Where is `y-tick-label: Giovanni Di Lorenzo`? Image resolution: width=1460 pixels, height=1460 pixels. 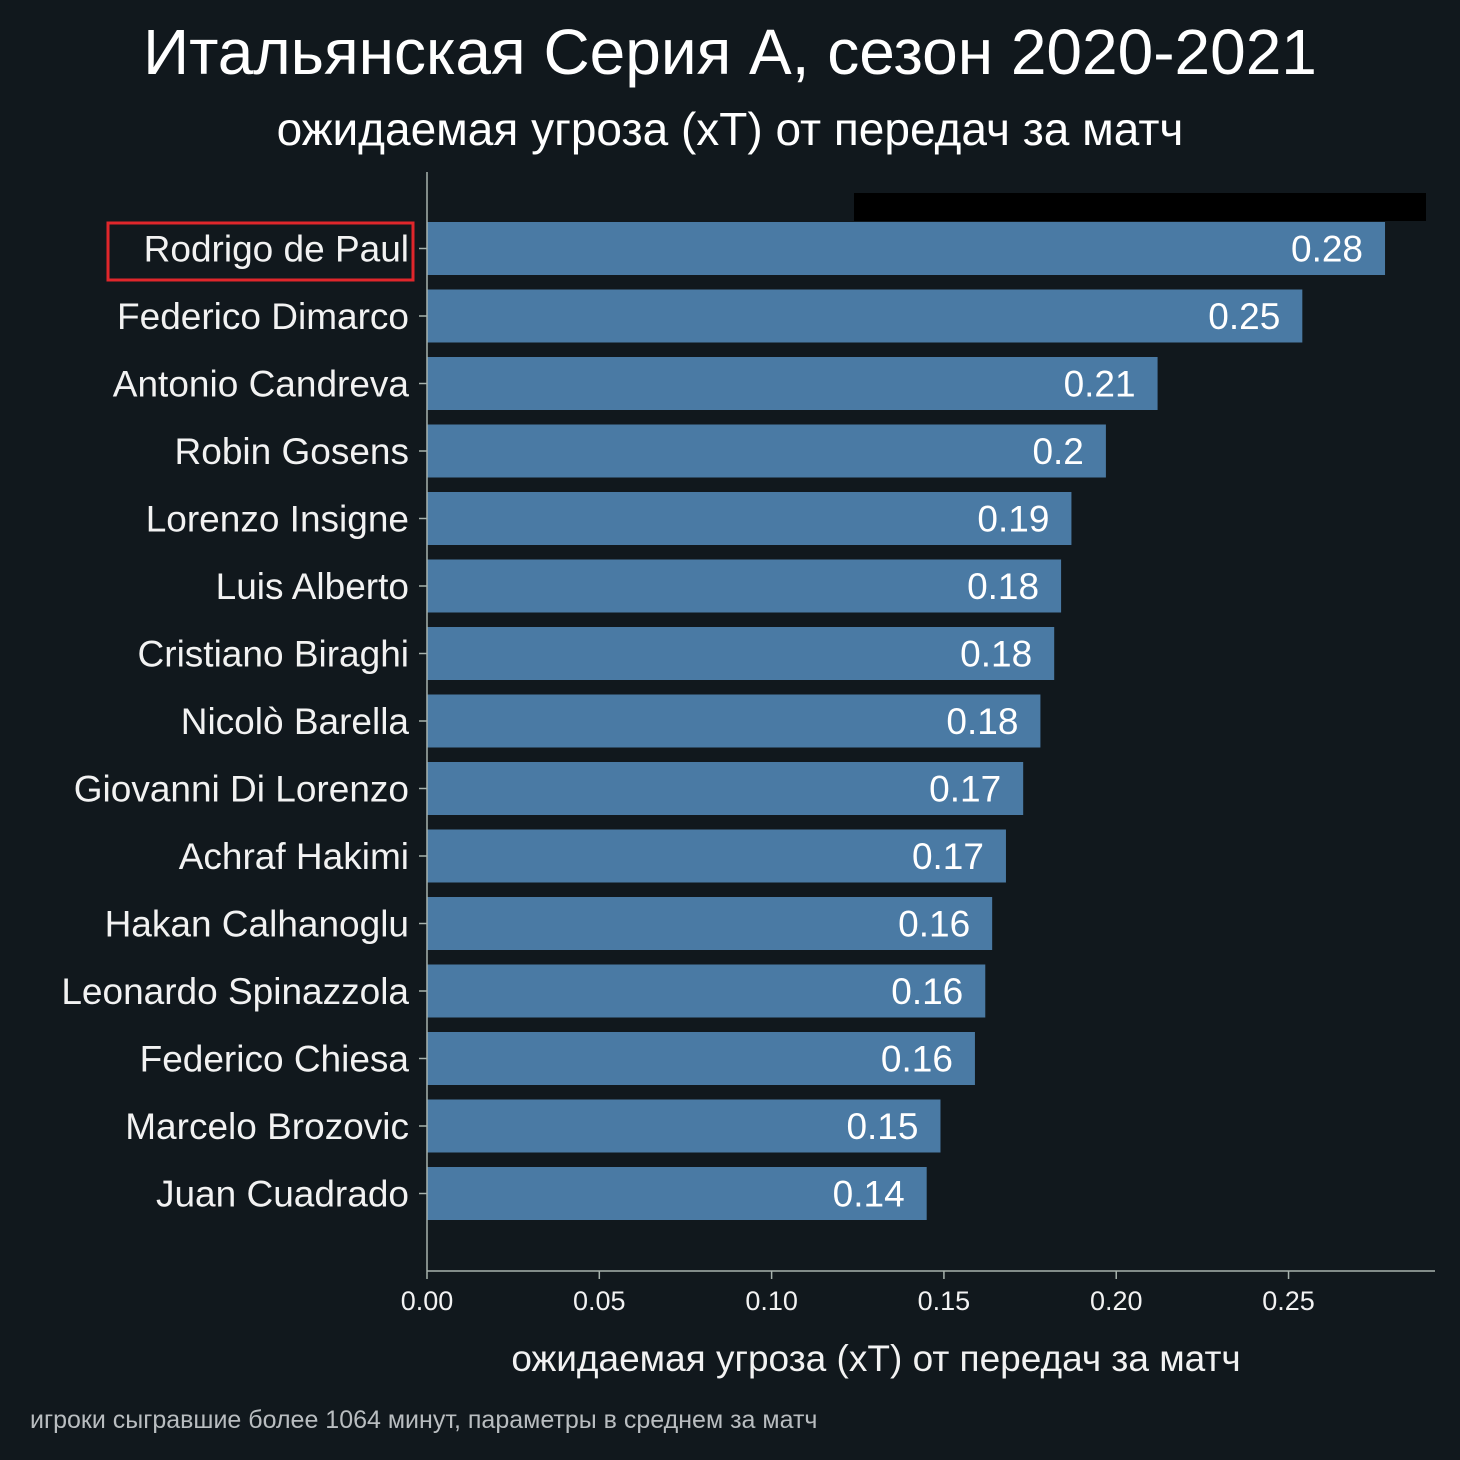 y-tick-label: Giovanni Di Lorenzo is located at coordinates (241, 789).